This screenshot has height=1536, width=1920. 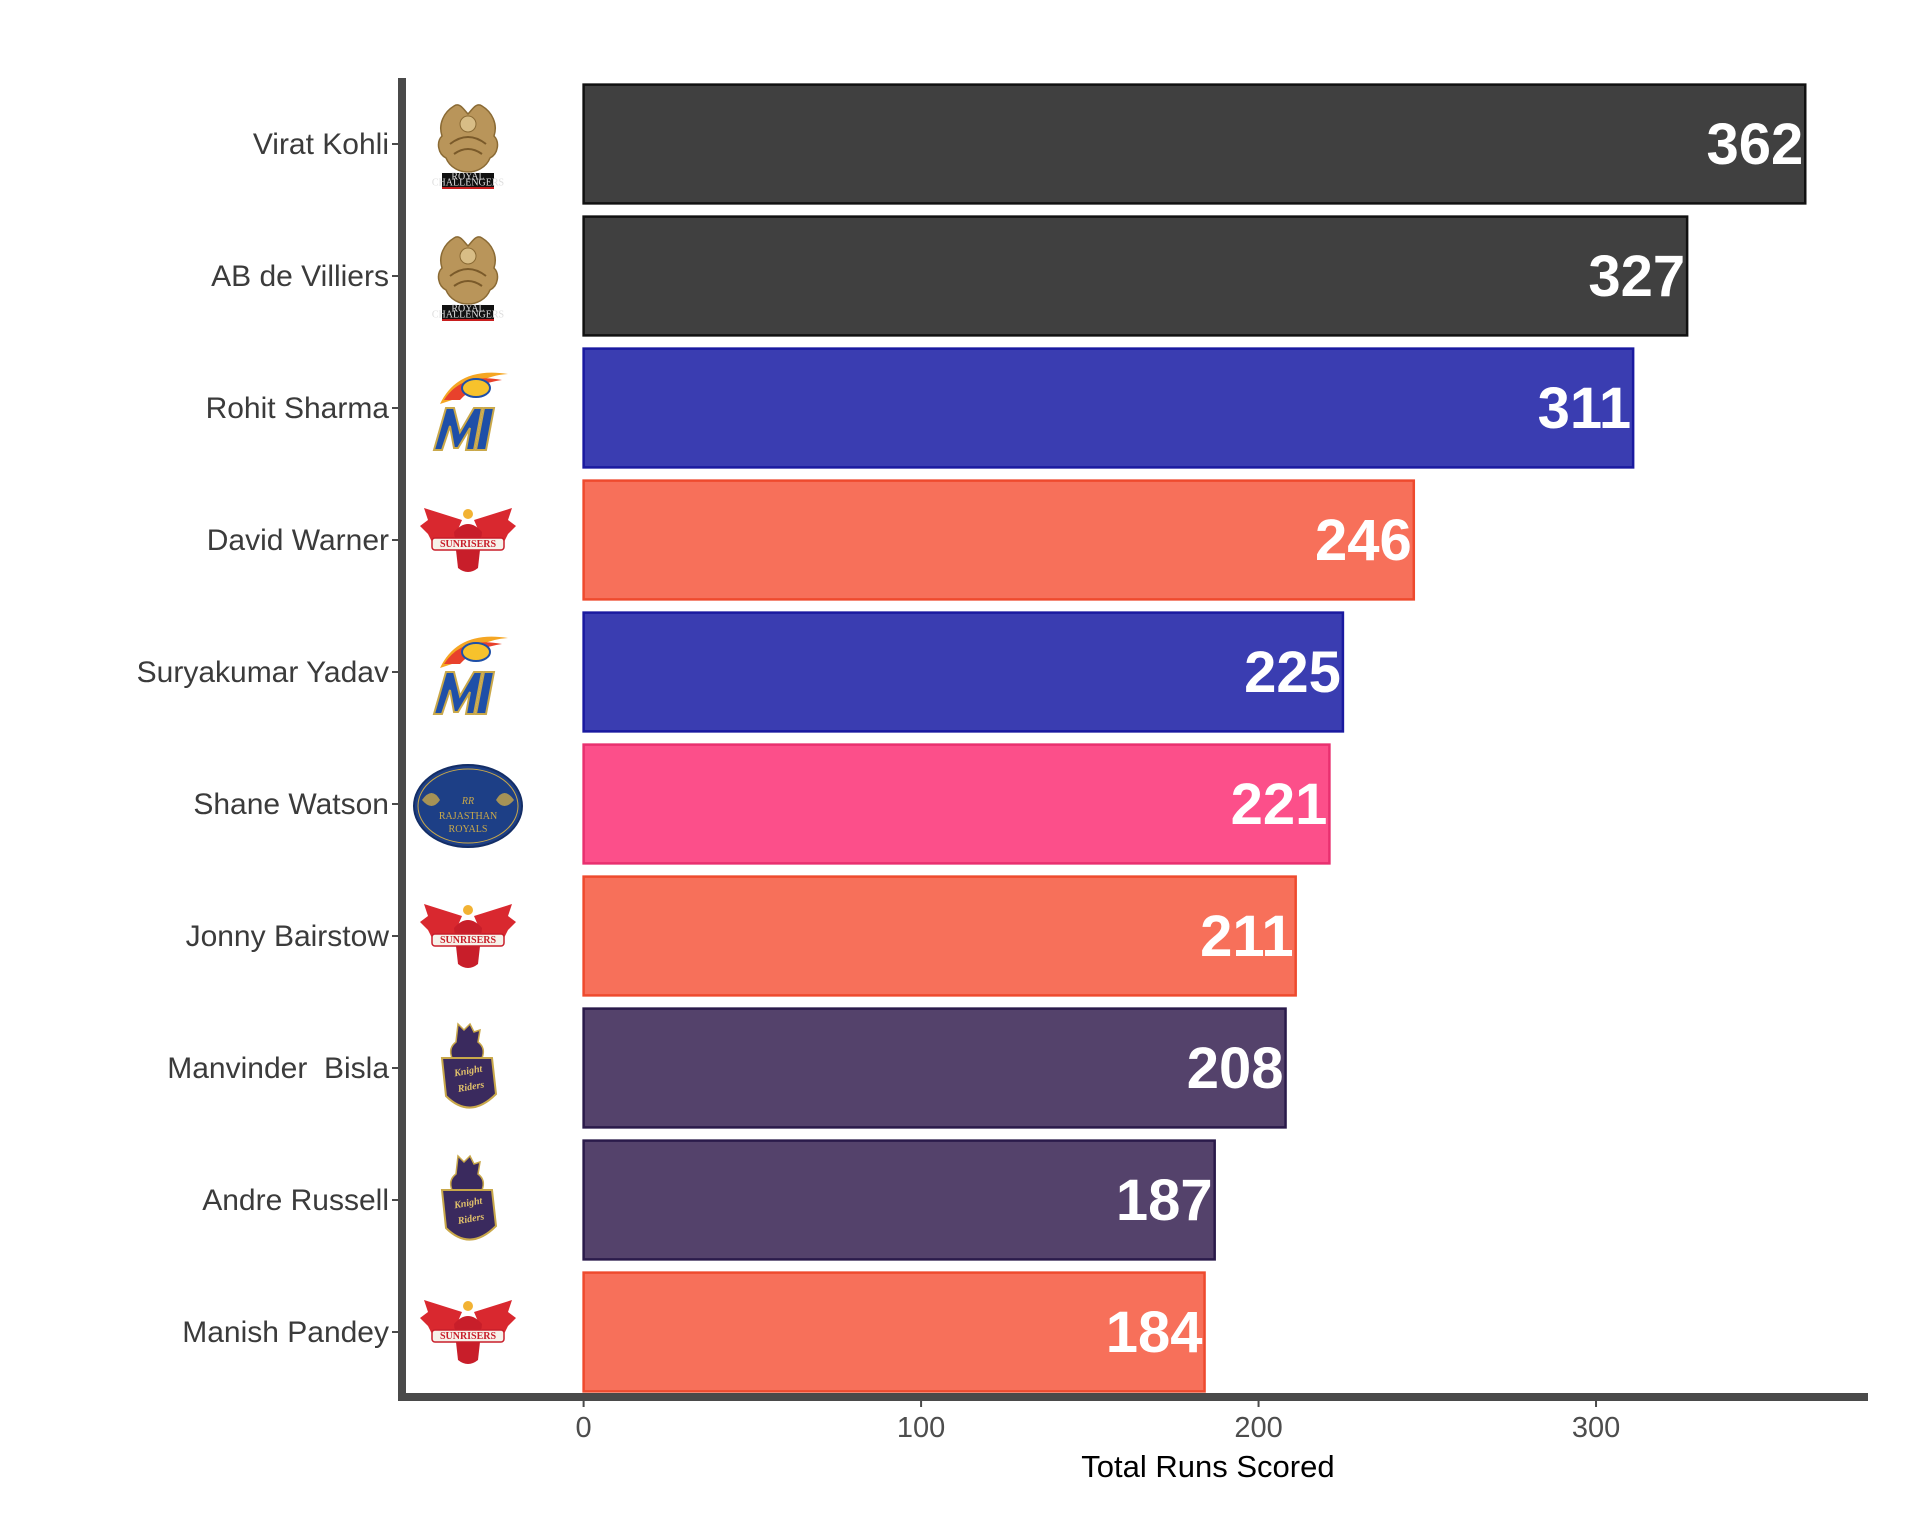 What do you see at coordinates (1154, 1332) in the screenshot?
I see `bar-value-label: 184` at bounding box center [1154, 1332].